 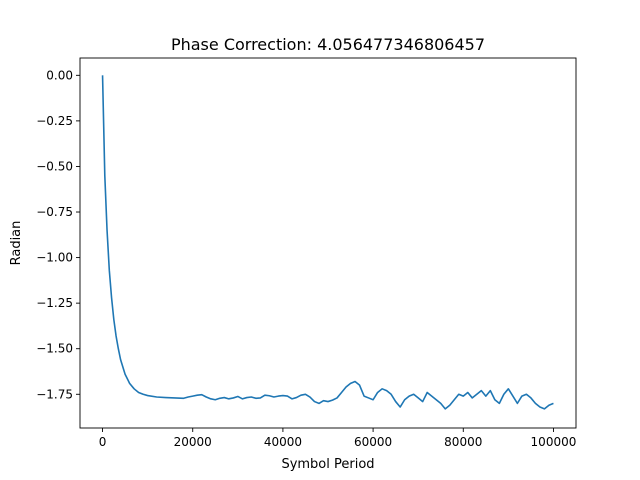 What do you see at coordinates (54, 394) in the screenshot?
I see `y-tick-label: −1.75` at bounding box center [54, 394].